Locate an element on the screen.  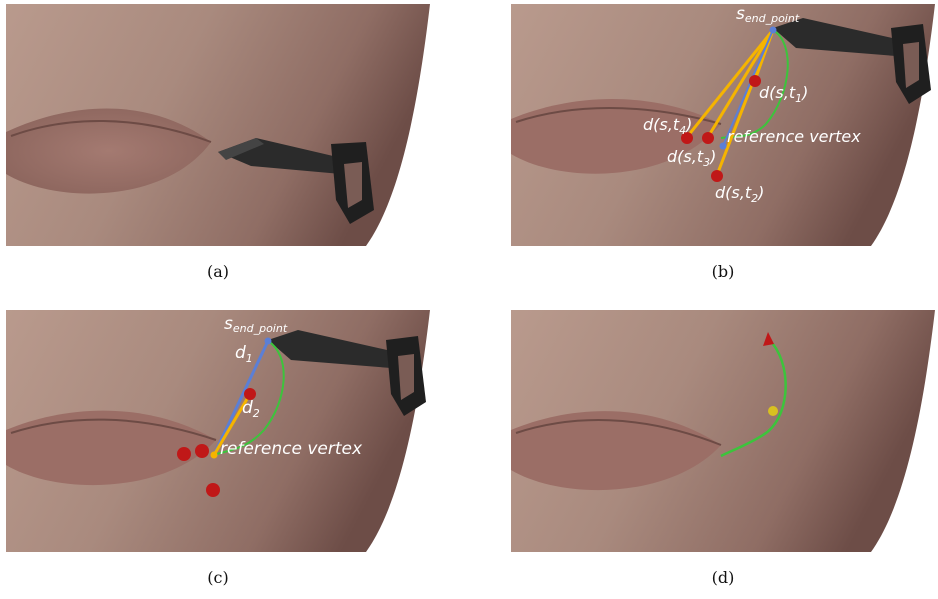
distance-lines is located at coordinates (730, 102).